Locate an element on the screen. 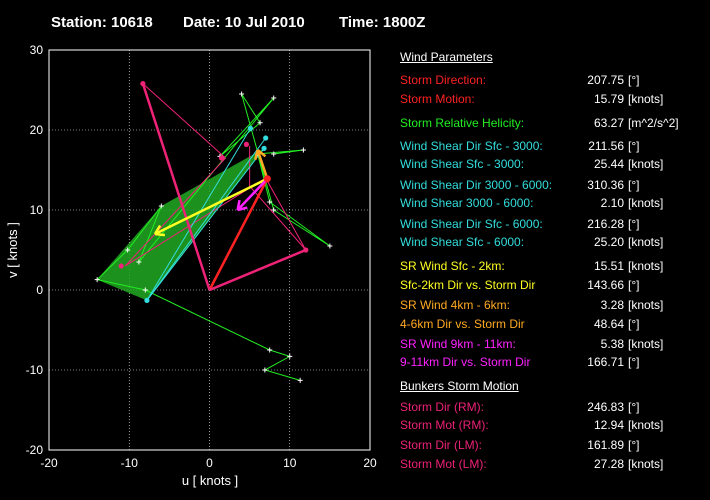  y-tick-label: 10 is located at coordinates (37, 210).